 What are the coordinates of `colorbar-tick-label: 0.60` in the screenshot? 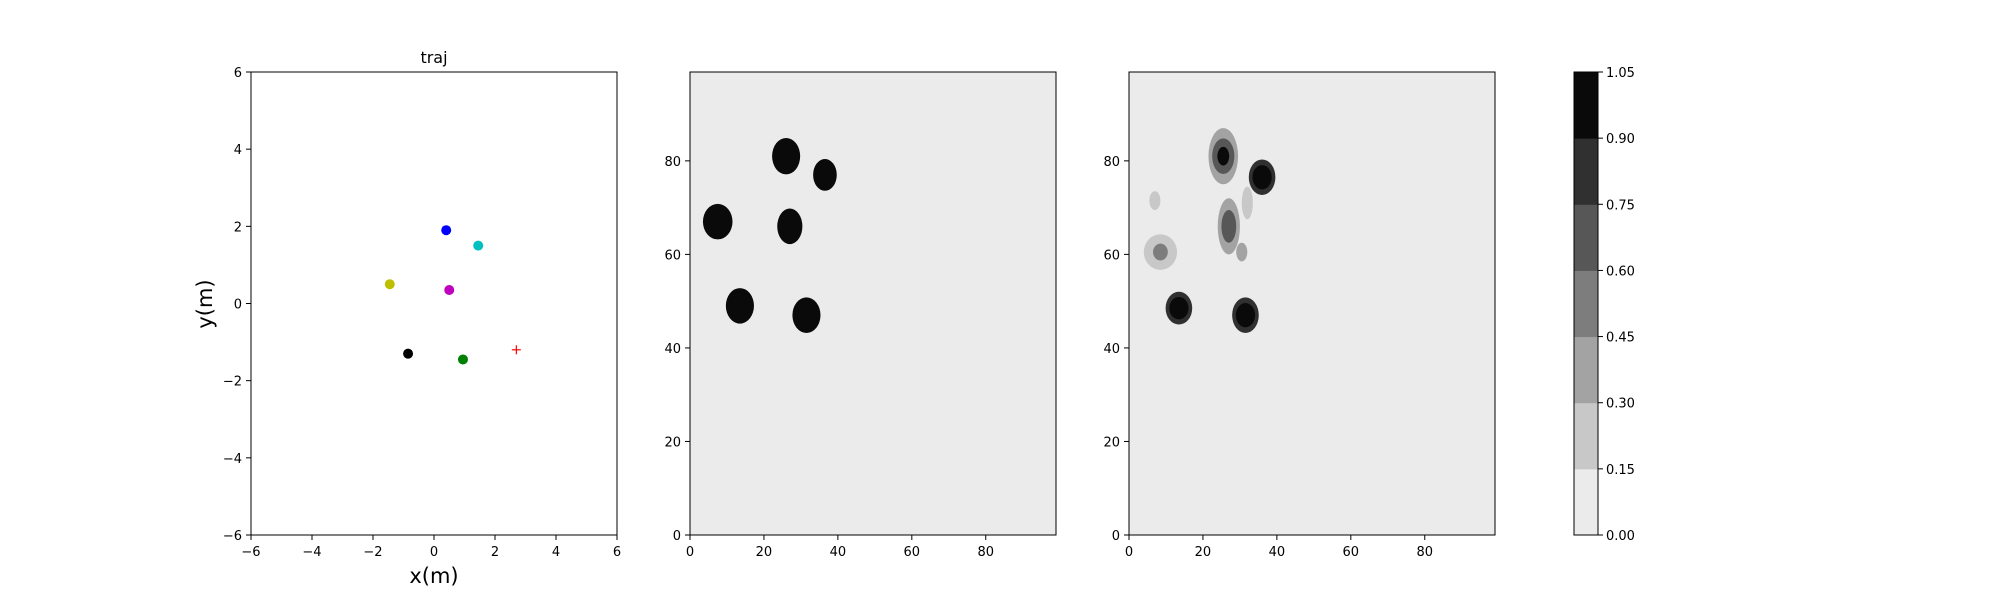 It's located at (1620, 271).